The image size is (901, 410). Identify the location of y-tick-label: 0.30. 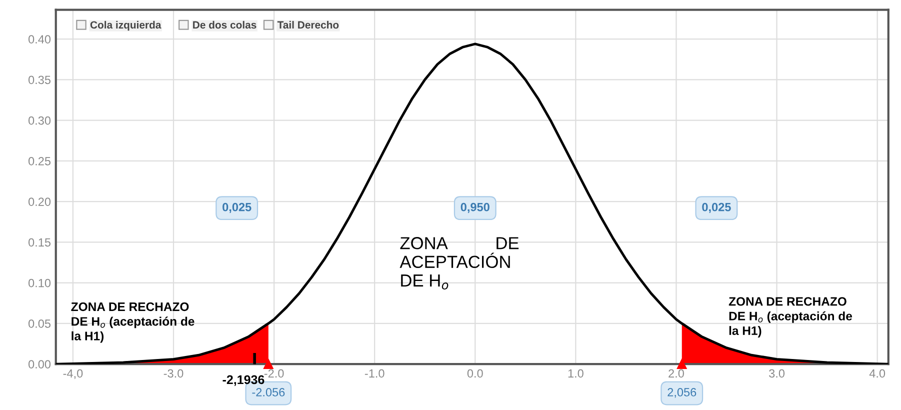
(39, 120).